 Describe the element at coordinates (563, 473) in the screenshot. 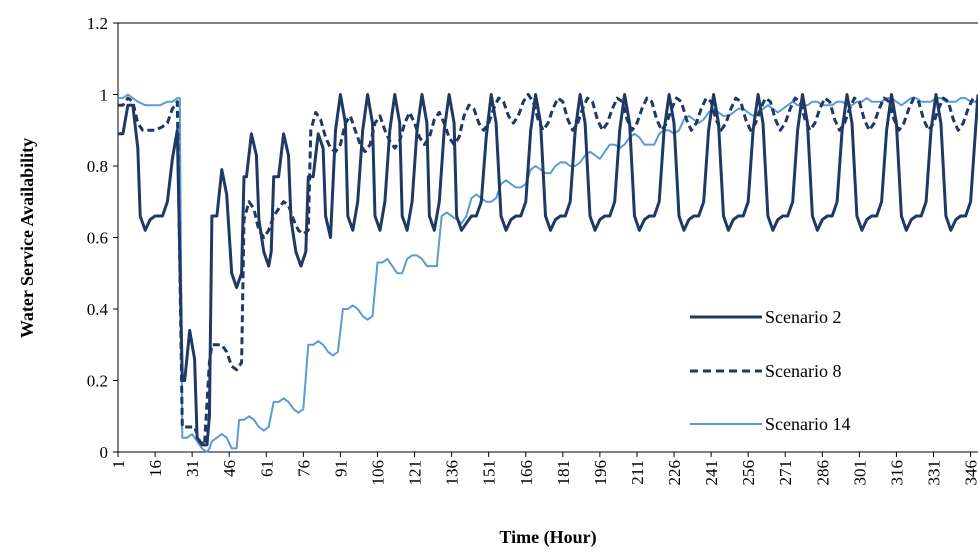

I see `x-tick-label: 181` at that location.